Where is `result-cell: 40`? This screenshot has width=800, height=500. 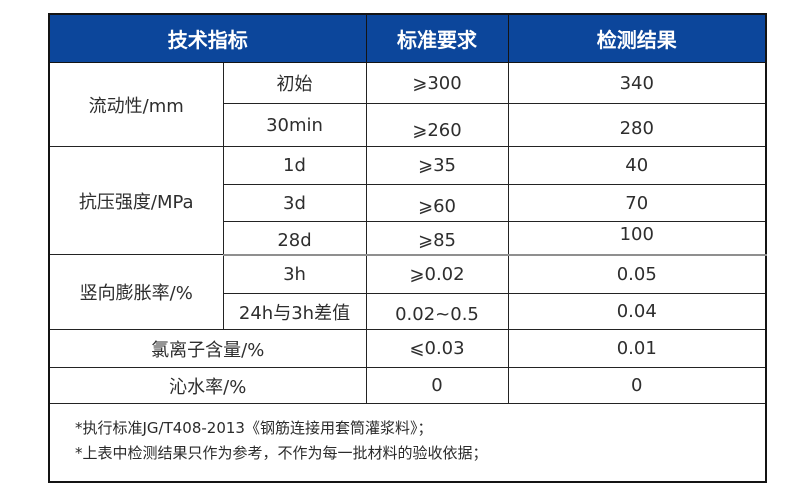
result-cell: 40 is located at coordinates (637, 165).